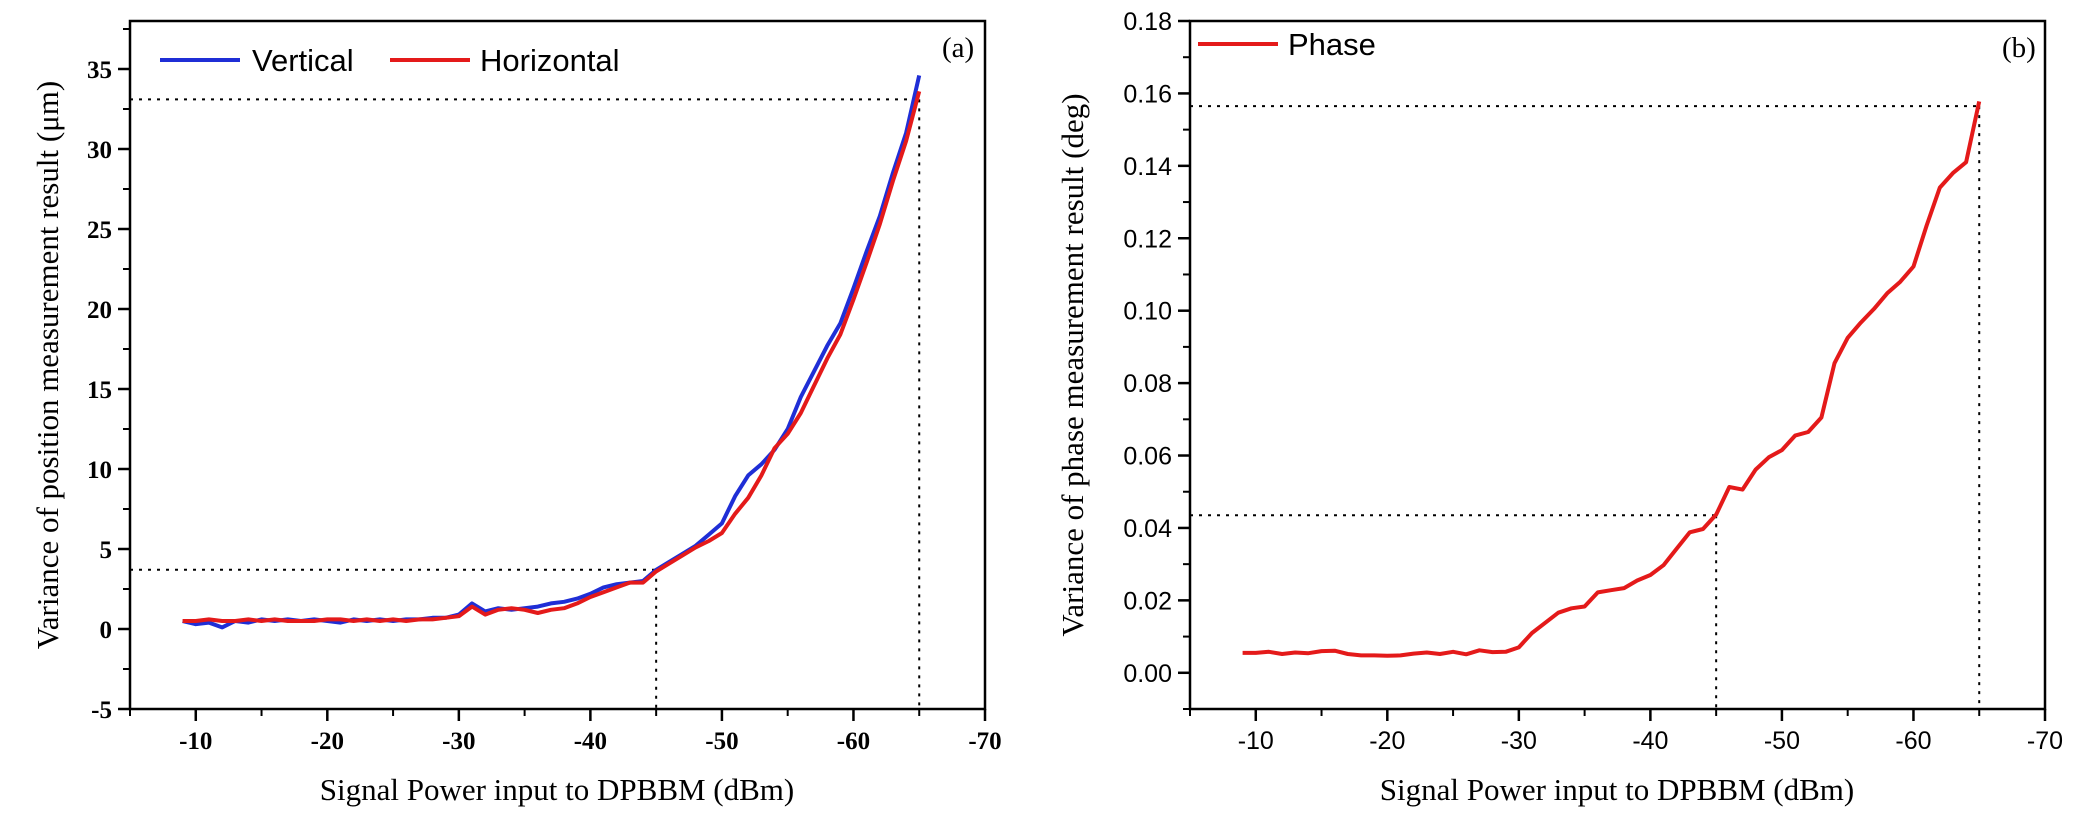 The width and height of the screenshot is (2086, 836). What do you see at coordinates (958, 48) in the screenshot?
I see `panel-label-a: (a)` at bounding box center [958, 48].